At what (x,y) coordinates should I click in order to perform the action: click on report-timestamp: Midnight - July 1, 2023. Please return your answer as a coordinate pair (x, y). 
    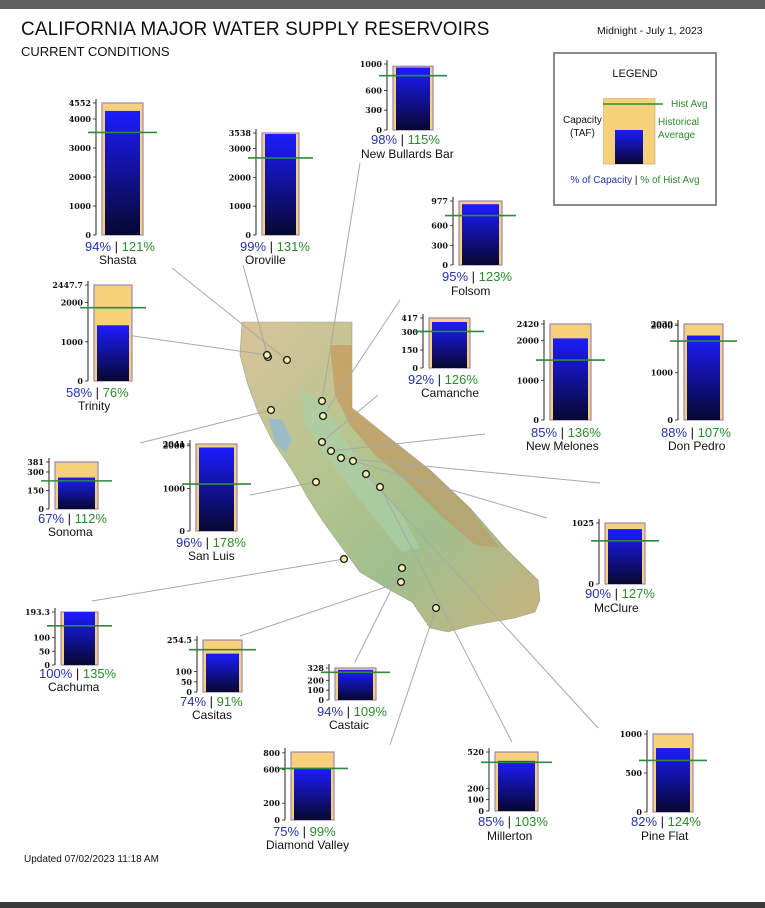
    Looking at the image, I should click on (650, 31).